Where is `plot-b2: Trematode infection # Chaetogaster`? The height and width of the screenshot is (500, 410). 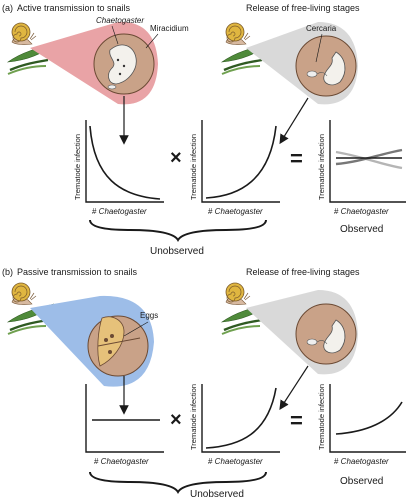 plot-b2: Trematode infection # Chaetogaster is located at coordinates (234, 425).